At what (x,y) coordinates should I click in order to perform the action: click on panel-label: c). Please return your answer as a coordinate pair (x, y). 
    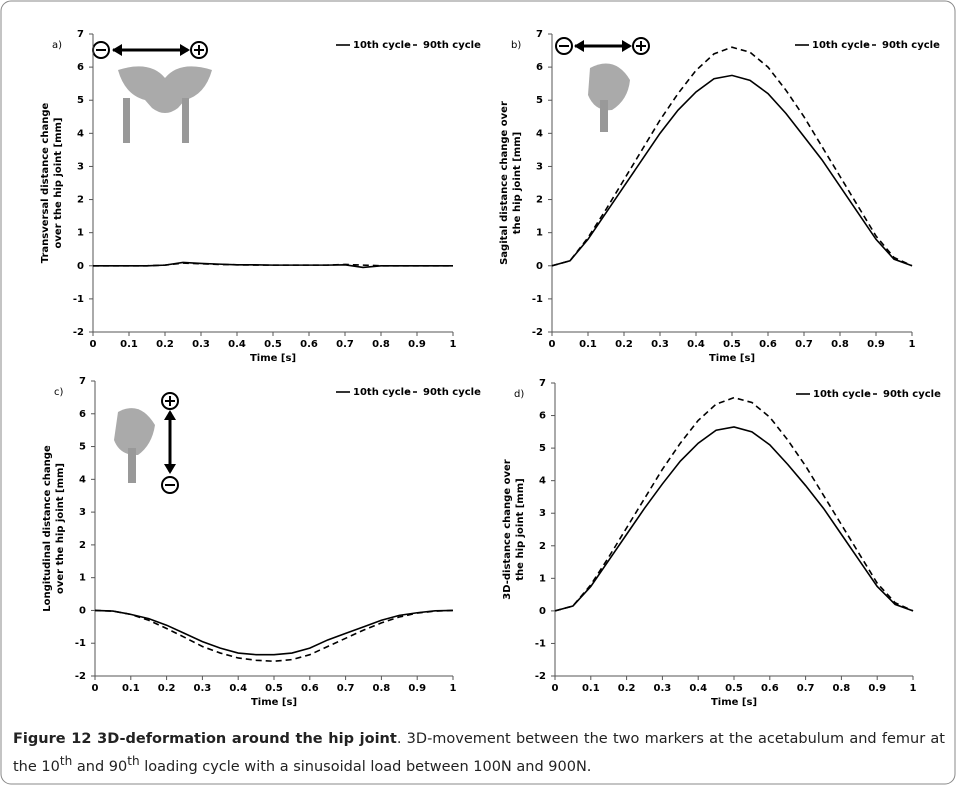
    Looking at the image, I should click on (58, 392).